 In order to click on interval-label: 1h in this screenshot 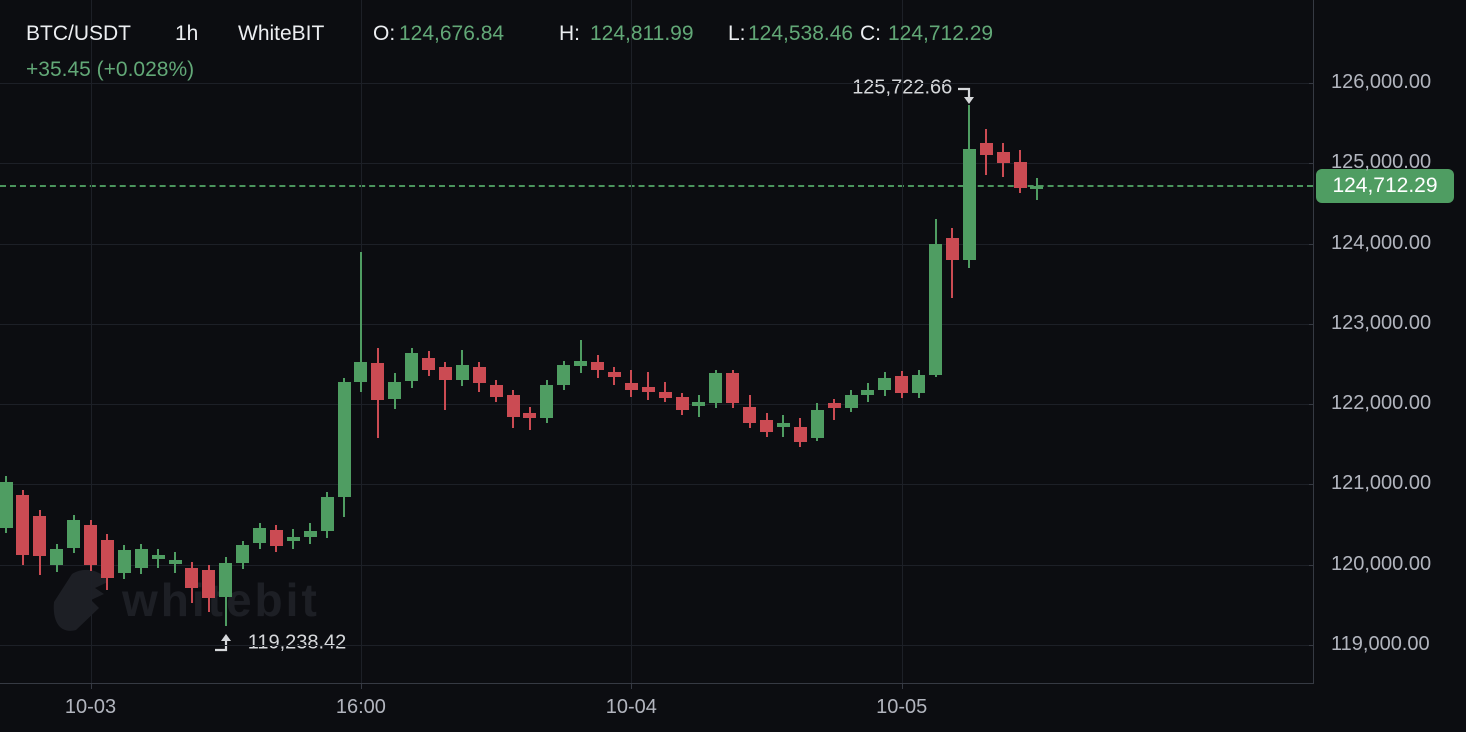, I will do `click(187, 33)`.